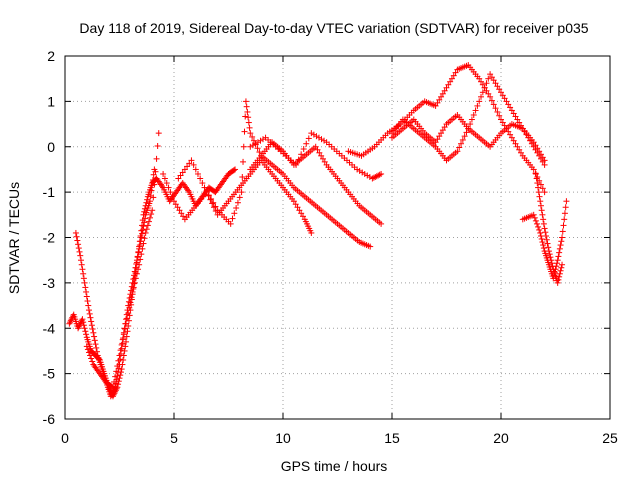 The image size is (640, 480). I want to click on x-tick-label: 10, so click(283, 438).